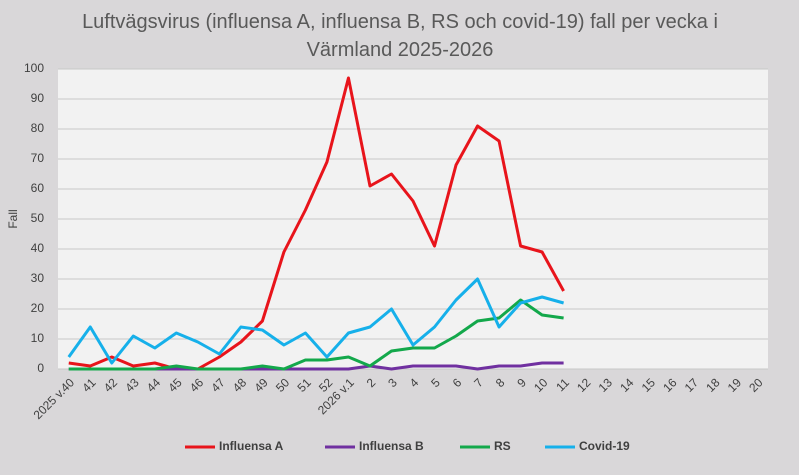 The height and width of the screenshot is (475, 799). Describe the element at coordinates (562, 384) in the screenshot. I see `x-tick-label: 11` at that location.